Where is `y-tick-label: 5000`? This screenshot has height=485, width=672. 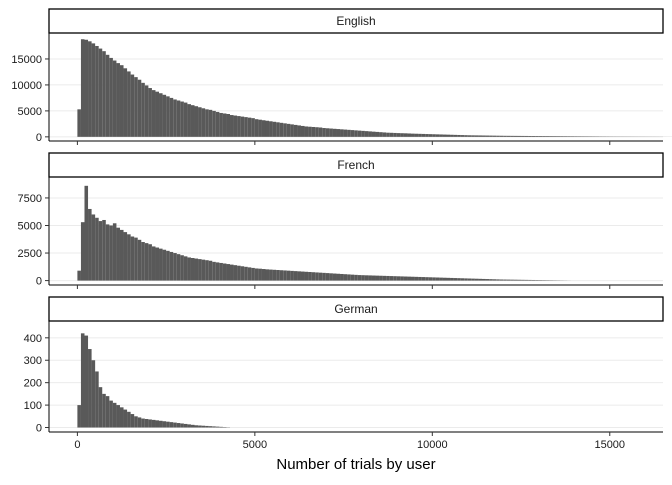
y-tick-label: 5000 is located at coordinates (30, 226).